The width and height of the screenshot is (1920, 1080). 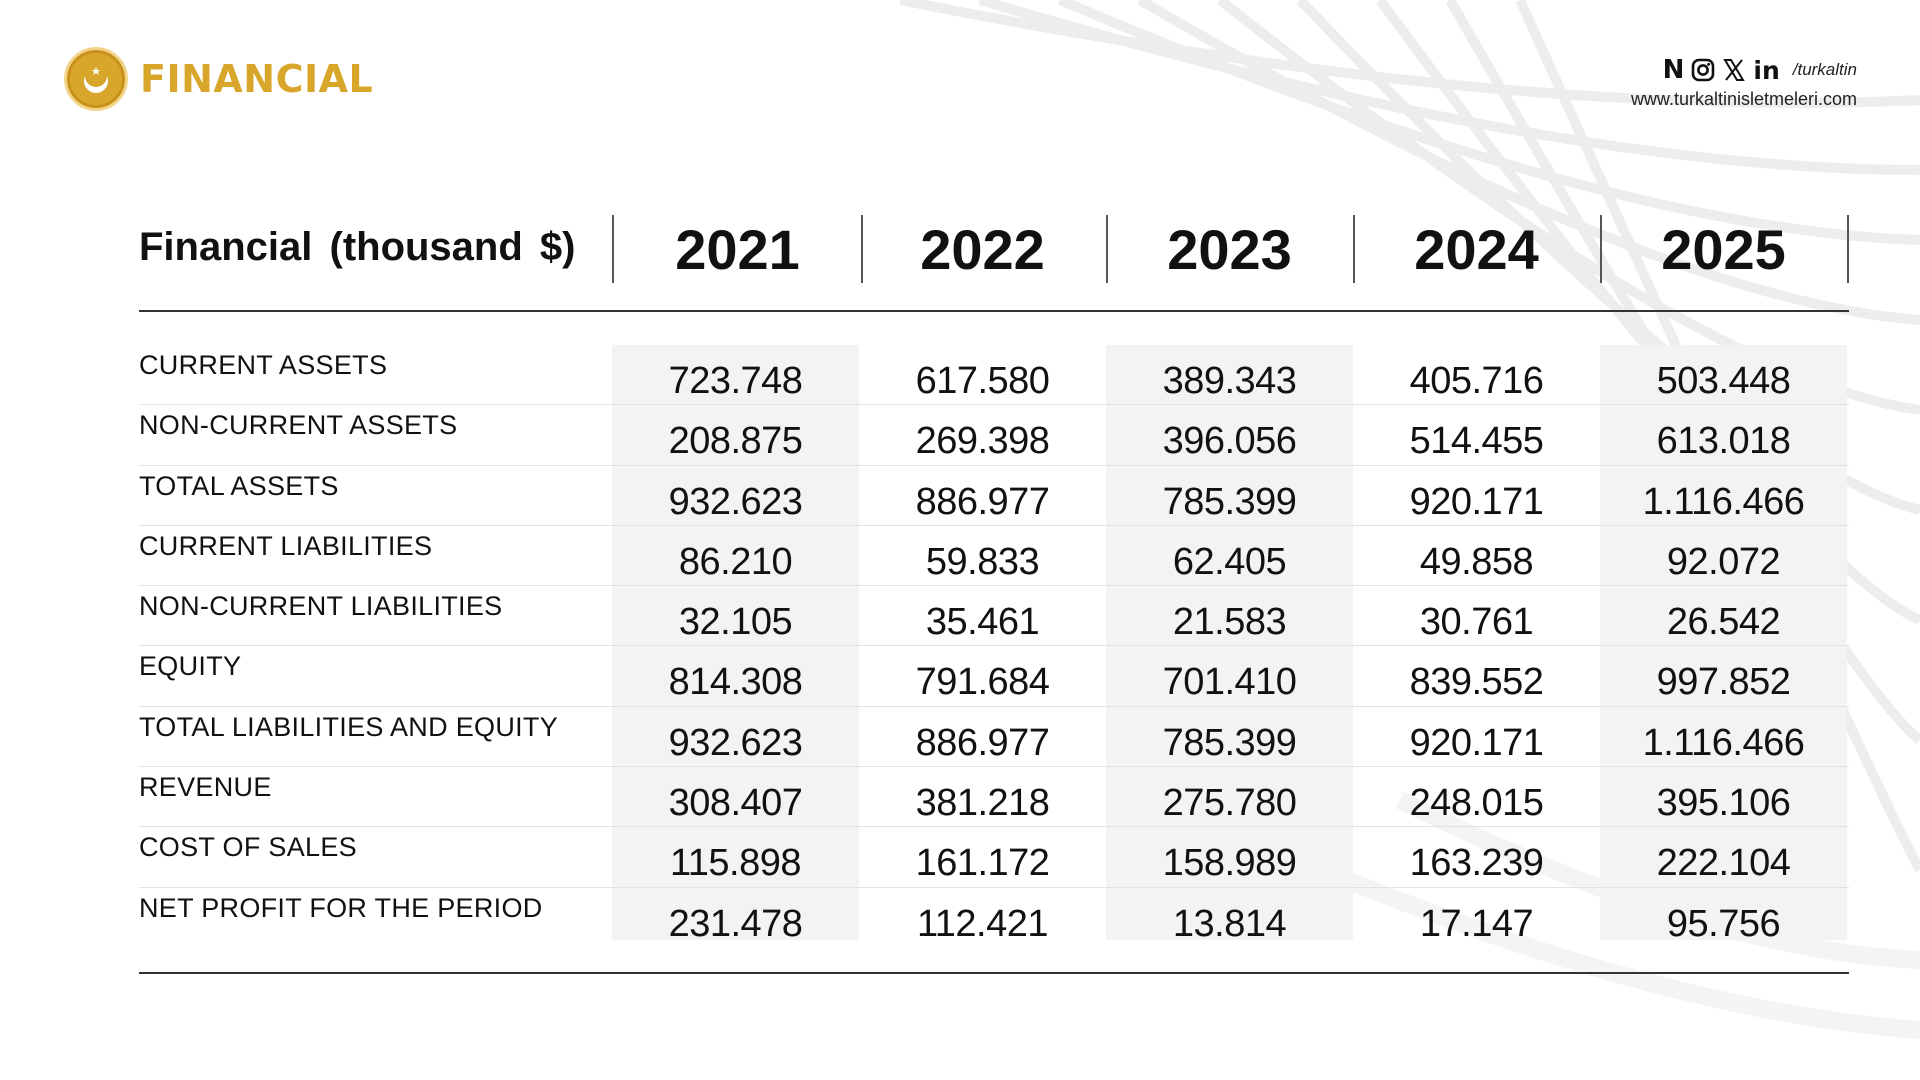 What do you see at coordinates (737, 249) in the screenshot?
I see `year-header: 2021` at bounding box center [737, 249].